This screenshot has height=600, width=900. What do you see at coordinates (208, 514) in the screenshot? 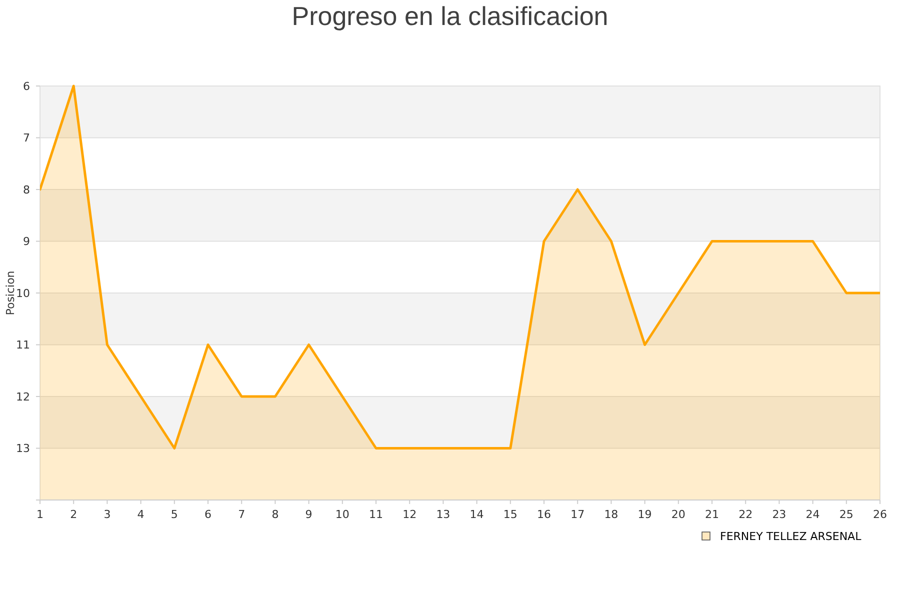
I see `x-tick-label: 6` at bounding box center [208, 514].